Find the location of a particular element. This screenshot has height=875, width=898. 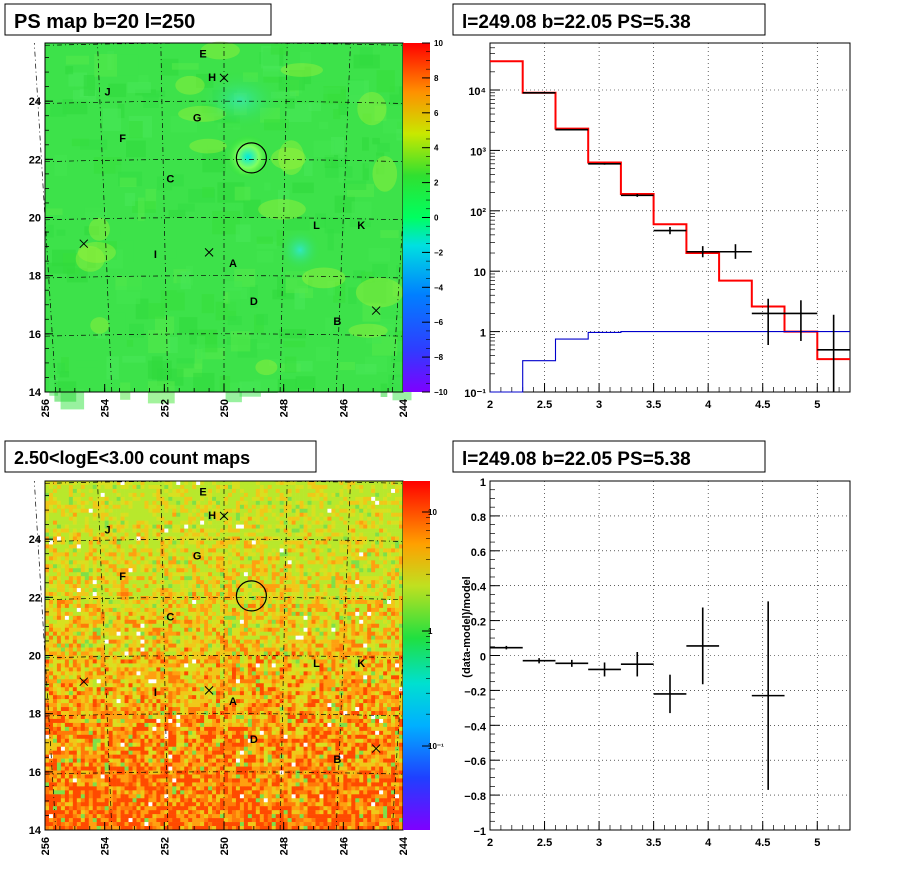

ps-colorbar-tick-label: 2 is located at coordinates (436, 183).